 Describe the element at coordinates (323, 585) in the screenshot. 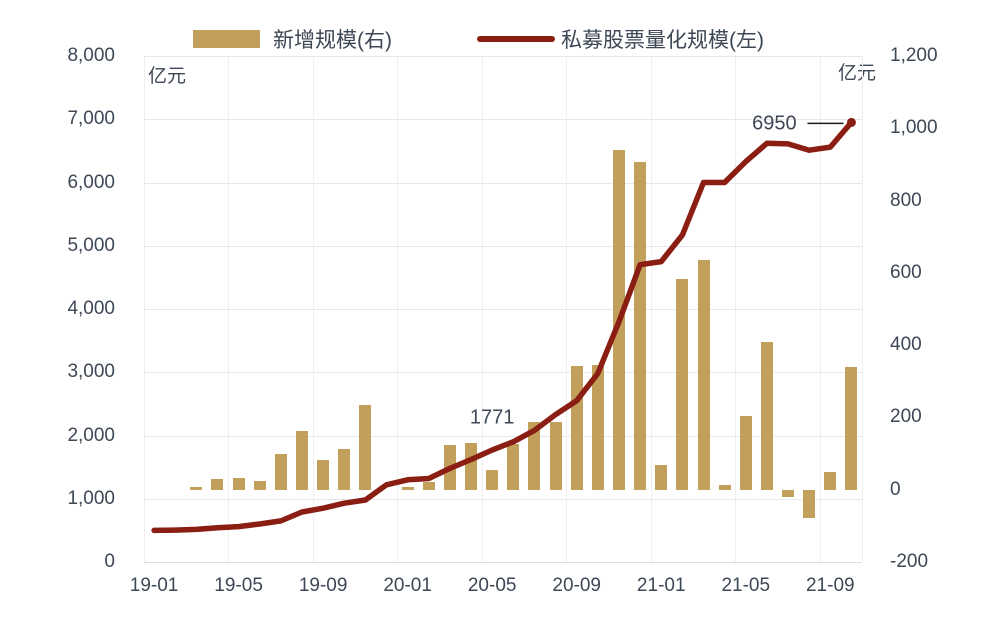

I see `x-axis-tick: 19-09` at that location.